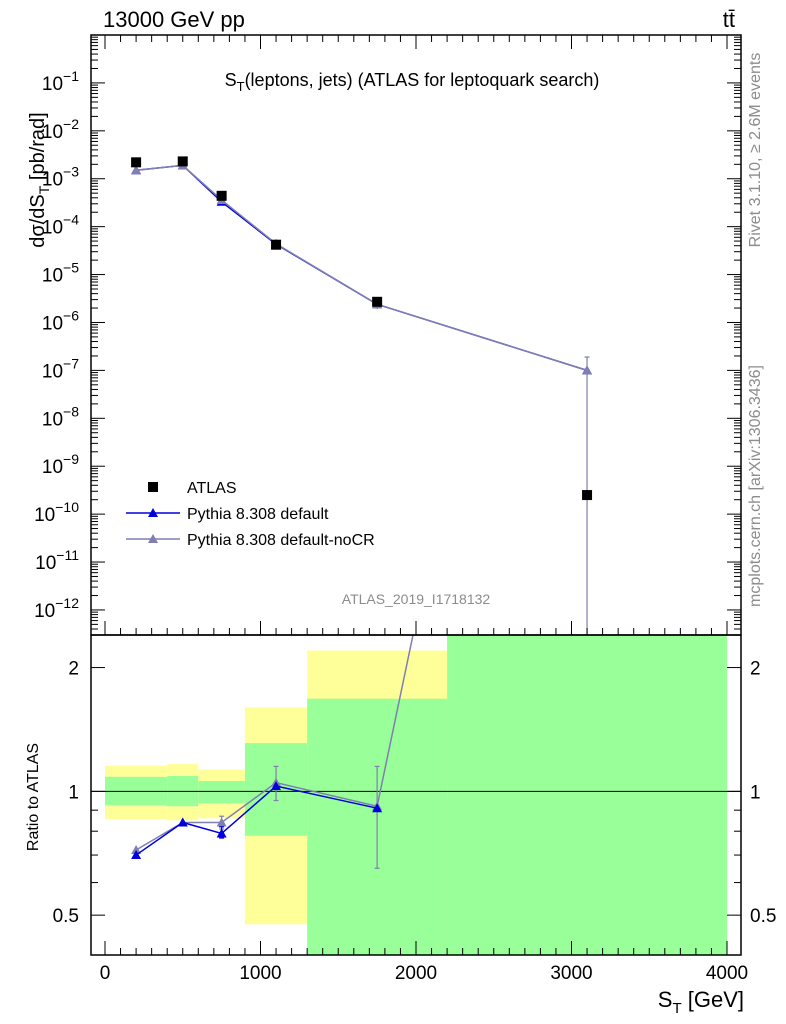 The height and width of the screenshot is (1024, 786). Describe the element at coordinates (56, 512) in the screenshot. I see `main-y-tick-label: 10⁻¹⁰` at that location.